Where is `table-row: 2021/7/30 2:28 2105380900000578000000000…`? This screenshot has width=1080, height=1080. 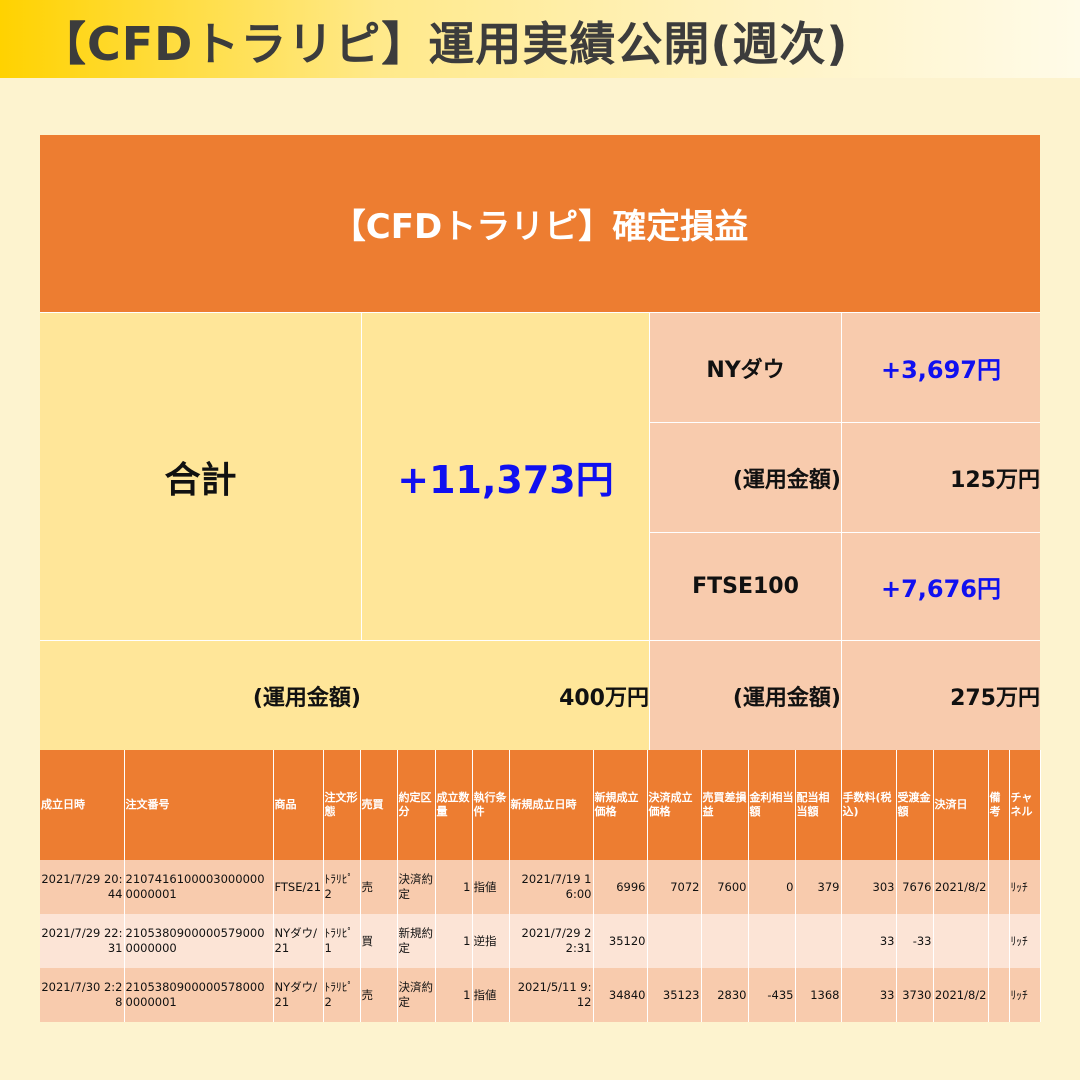 table-row: 2021/7/30 2:28 2105380900000578000000000… is located at coordinates (540, 995).